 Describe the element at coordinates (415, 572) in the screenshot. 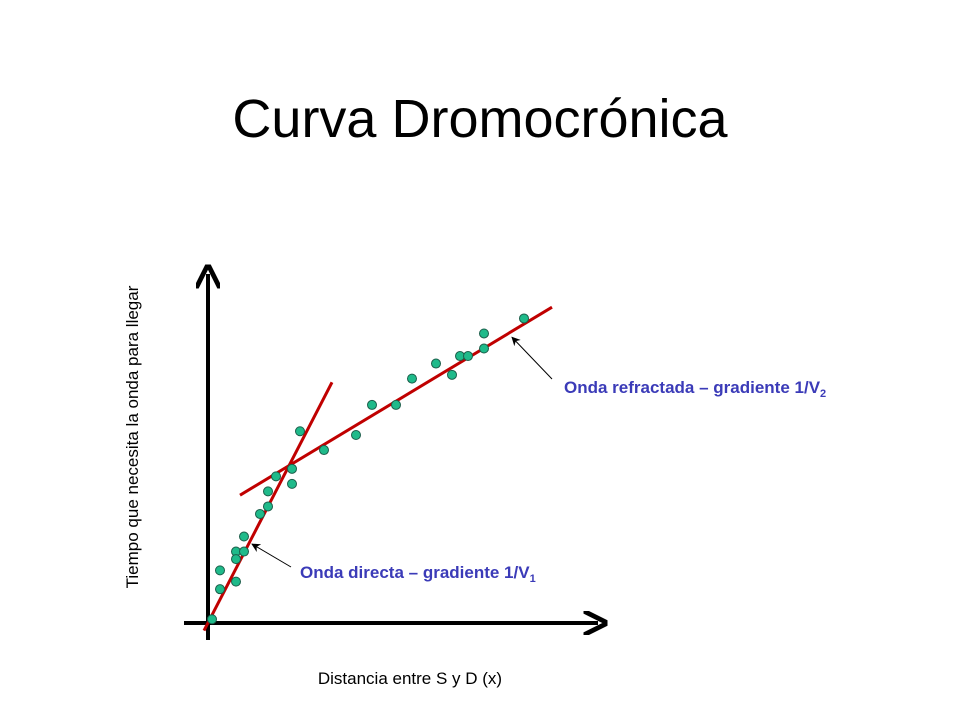

I see `annotation-direct-label: Onda directa – gradiente 1/V` at that location.